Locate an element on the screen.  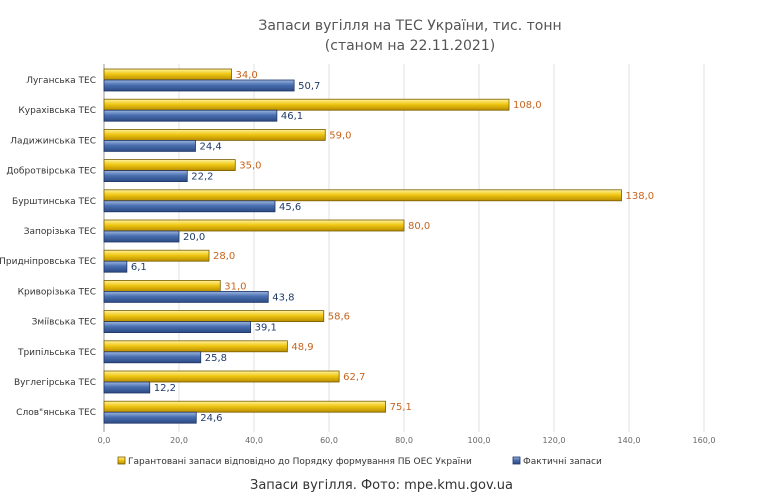
category-label: Ладижинська ТЕС is located at coordinates (53, 141).